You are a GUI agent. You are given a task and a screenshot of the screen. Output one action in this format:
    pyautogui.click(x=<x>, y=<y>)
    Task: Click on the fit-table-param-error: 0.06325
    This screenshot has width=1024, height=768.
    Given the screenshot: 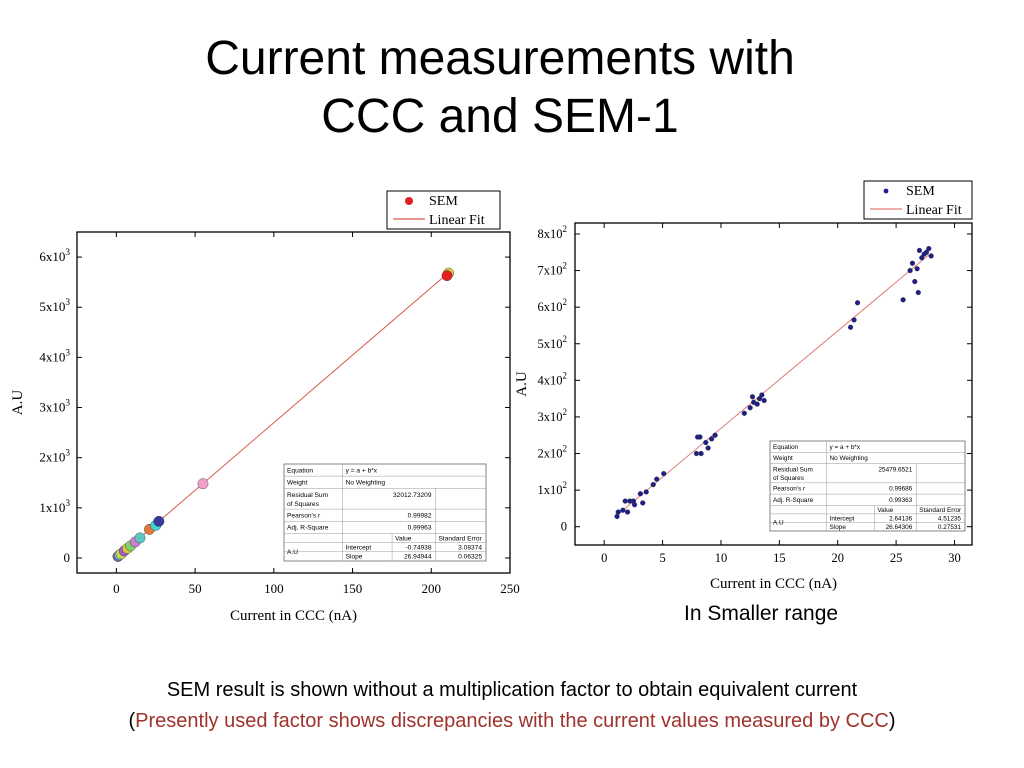 What is the action you would take?
    pyautogui.click(x=470, y=557)
    